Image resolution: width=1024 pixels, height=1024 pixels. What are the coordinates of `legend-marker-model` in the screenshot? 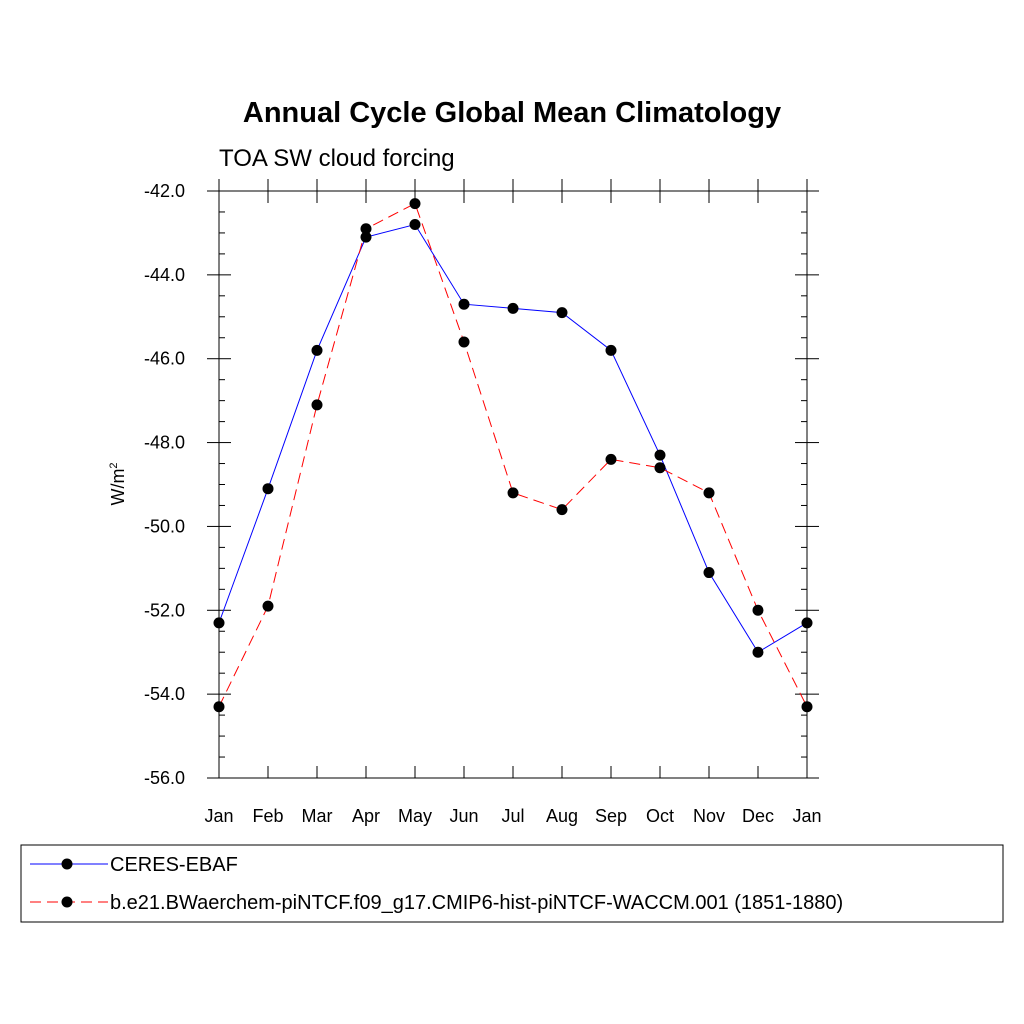 It's located at (67, 902).